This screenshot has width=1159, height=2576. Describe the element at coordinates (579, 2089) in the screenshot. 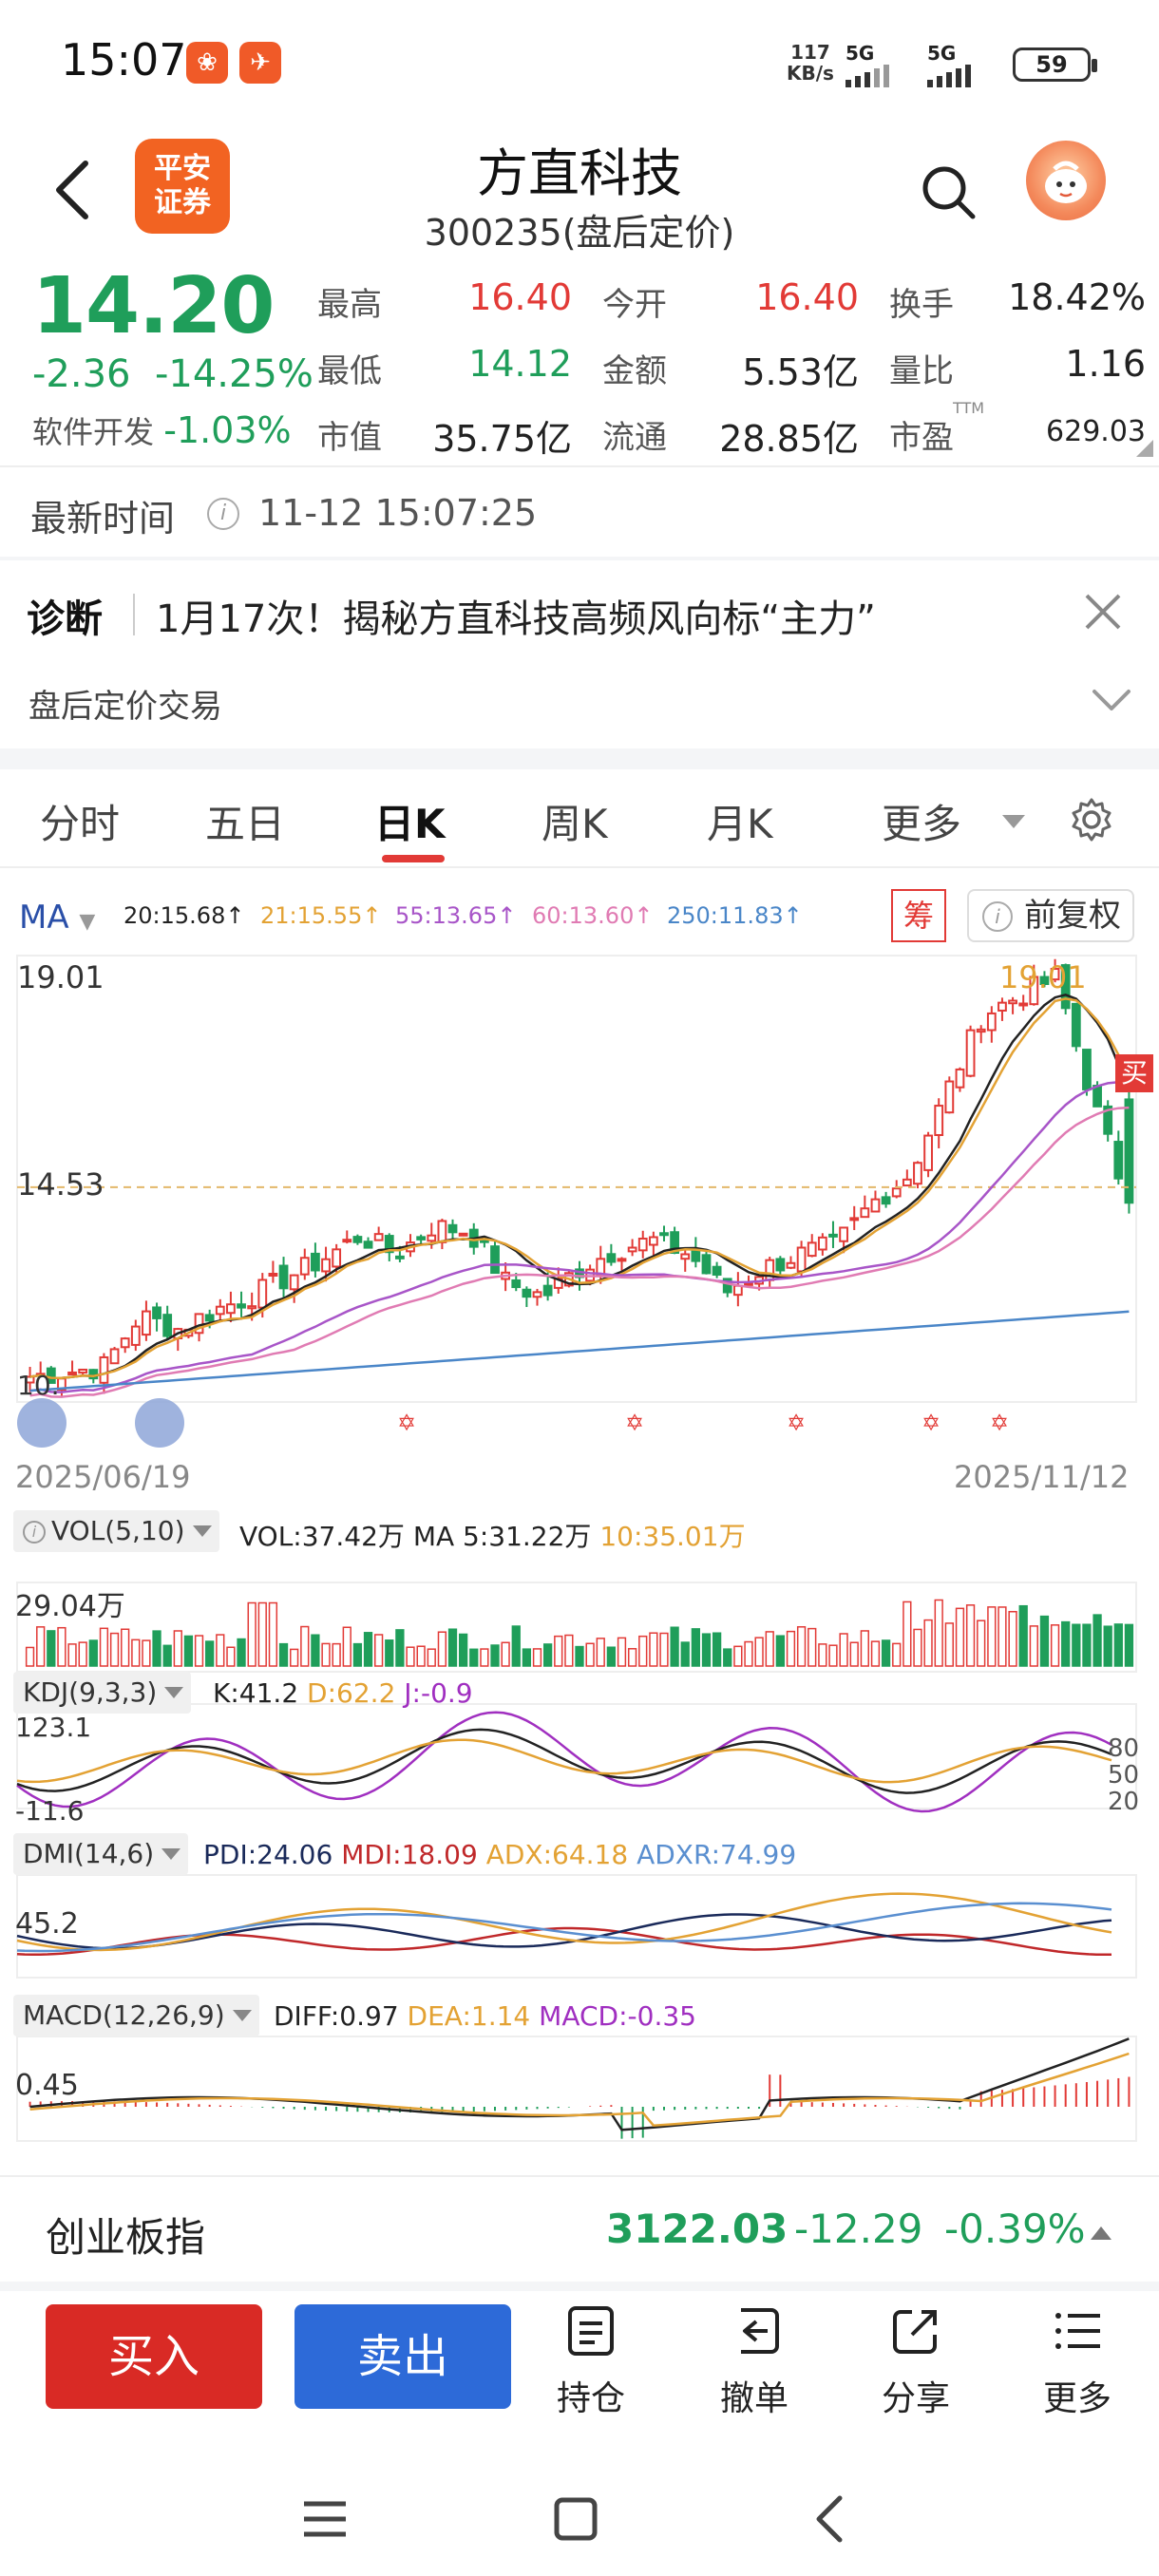

I see `macd-dea-line` at that location.